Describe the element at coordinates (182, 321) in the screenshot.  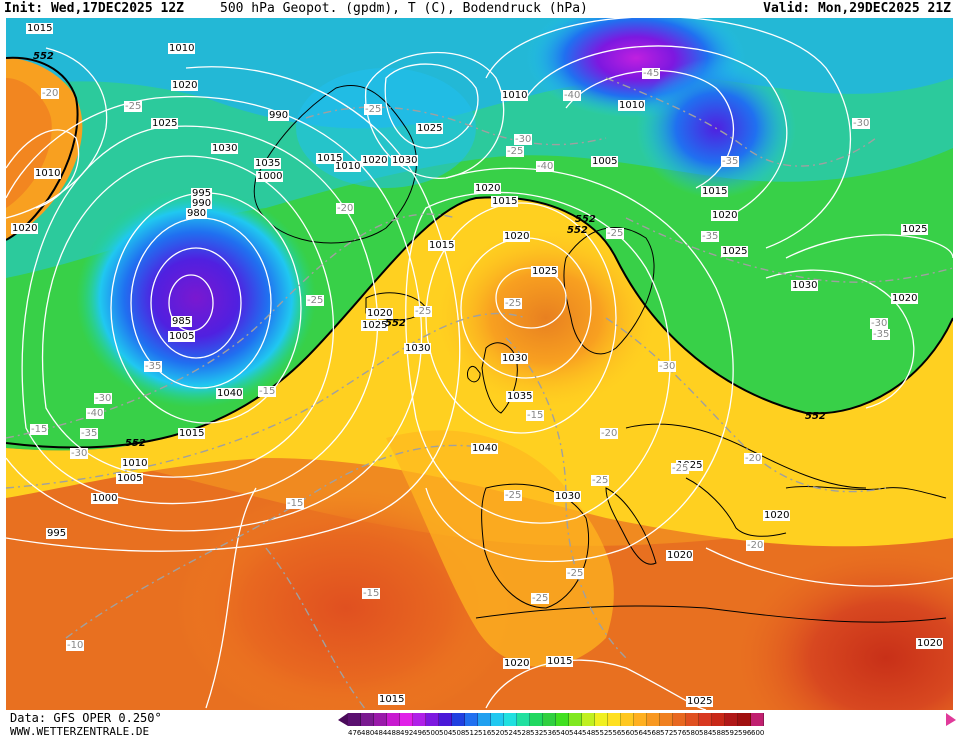
I see `isobar-label: 985` at that location.